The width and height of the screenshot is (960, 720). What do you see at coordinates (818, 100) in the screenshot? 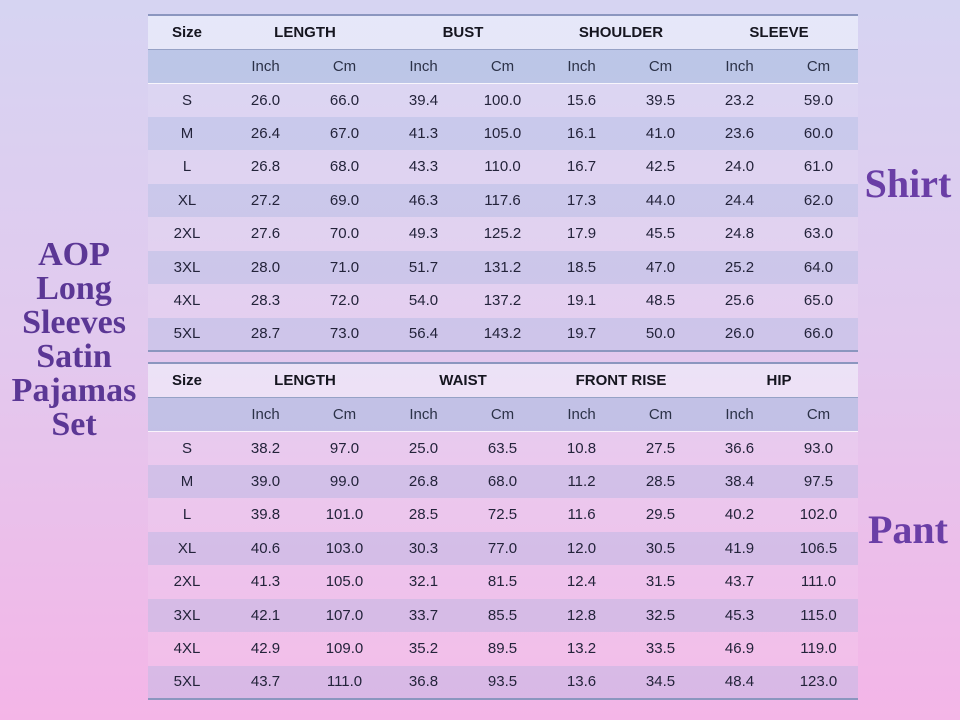
I see `value-cell: 59.0` at bounding box center [818, 100].